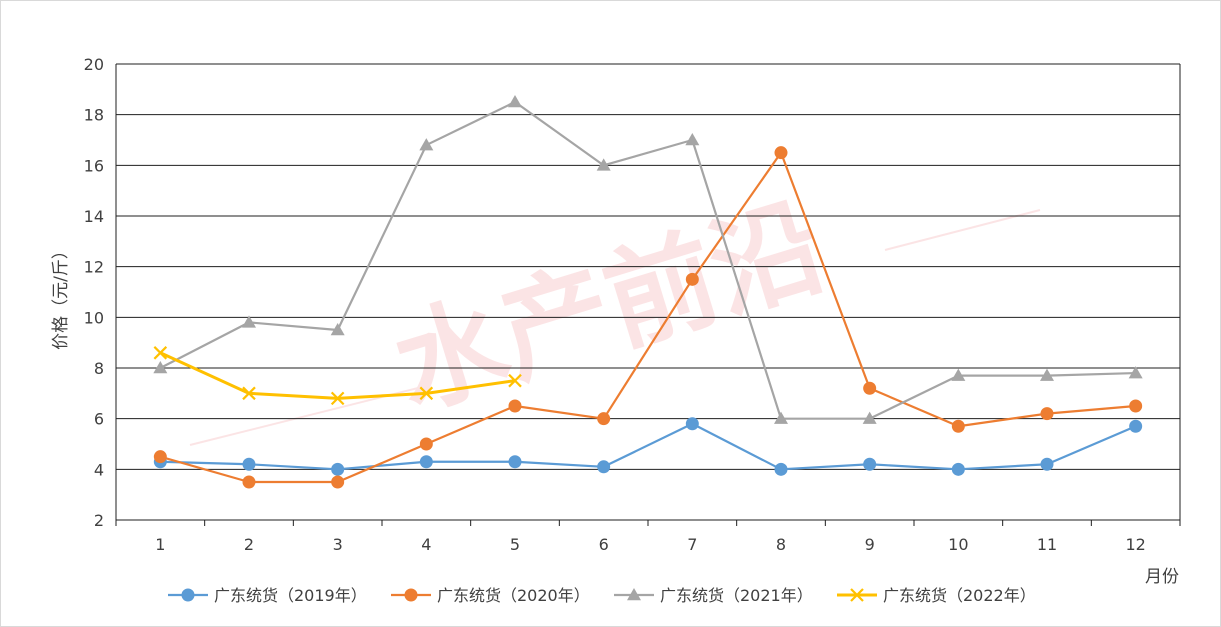  Describe the element at coordinates (61, 296) in the screenshot. I see `y-axis-label: 价格（元/斤）` at that location.